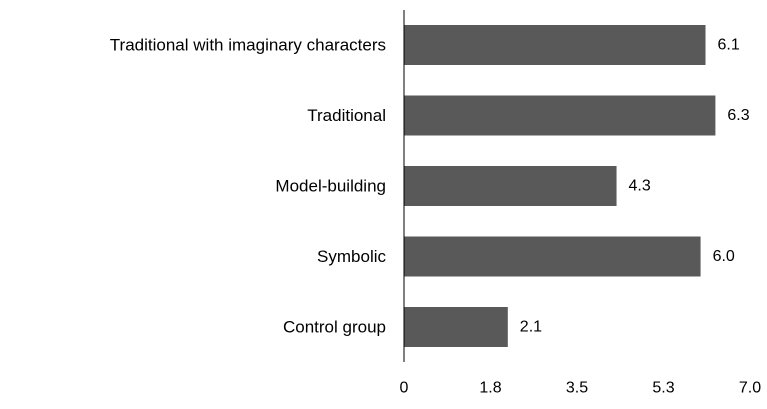 The image size is (767, 409). What do you see at coordinates (738, 115) in the screenshot?
I see `value-label: 6.3` at bounding box center [738, 115].